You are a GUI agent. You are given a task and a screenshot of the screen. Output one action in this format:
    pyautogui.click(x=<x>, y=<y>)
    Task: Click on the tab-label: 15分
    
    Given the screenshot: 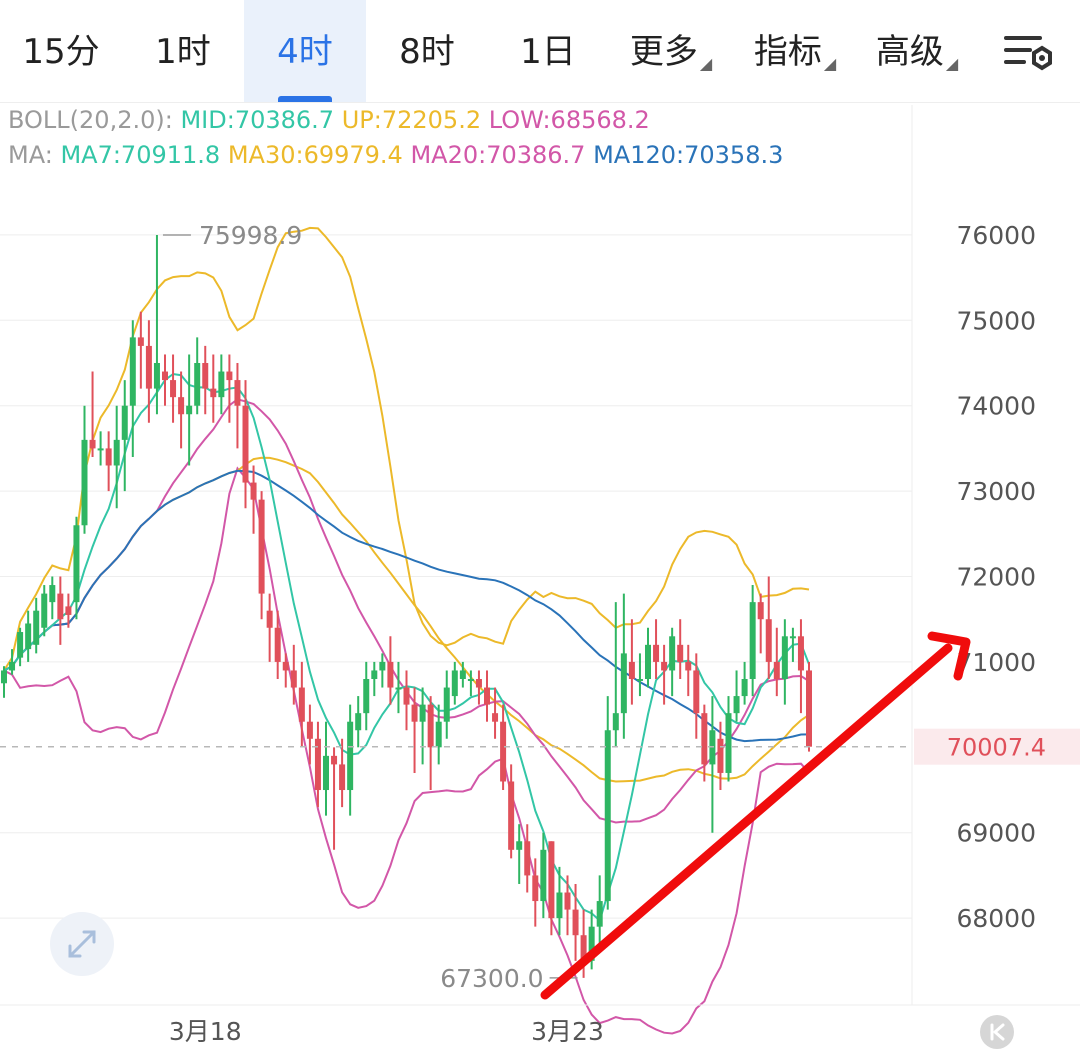 What is the action you would take?
    pyautogui.click(x=61, y=52)
    